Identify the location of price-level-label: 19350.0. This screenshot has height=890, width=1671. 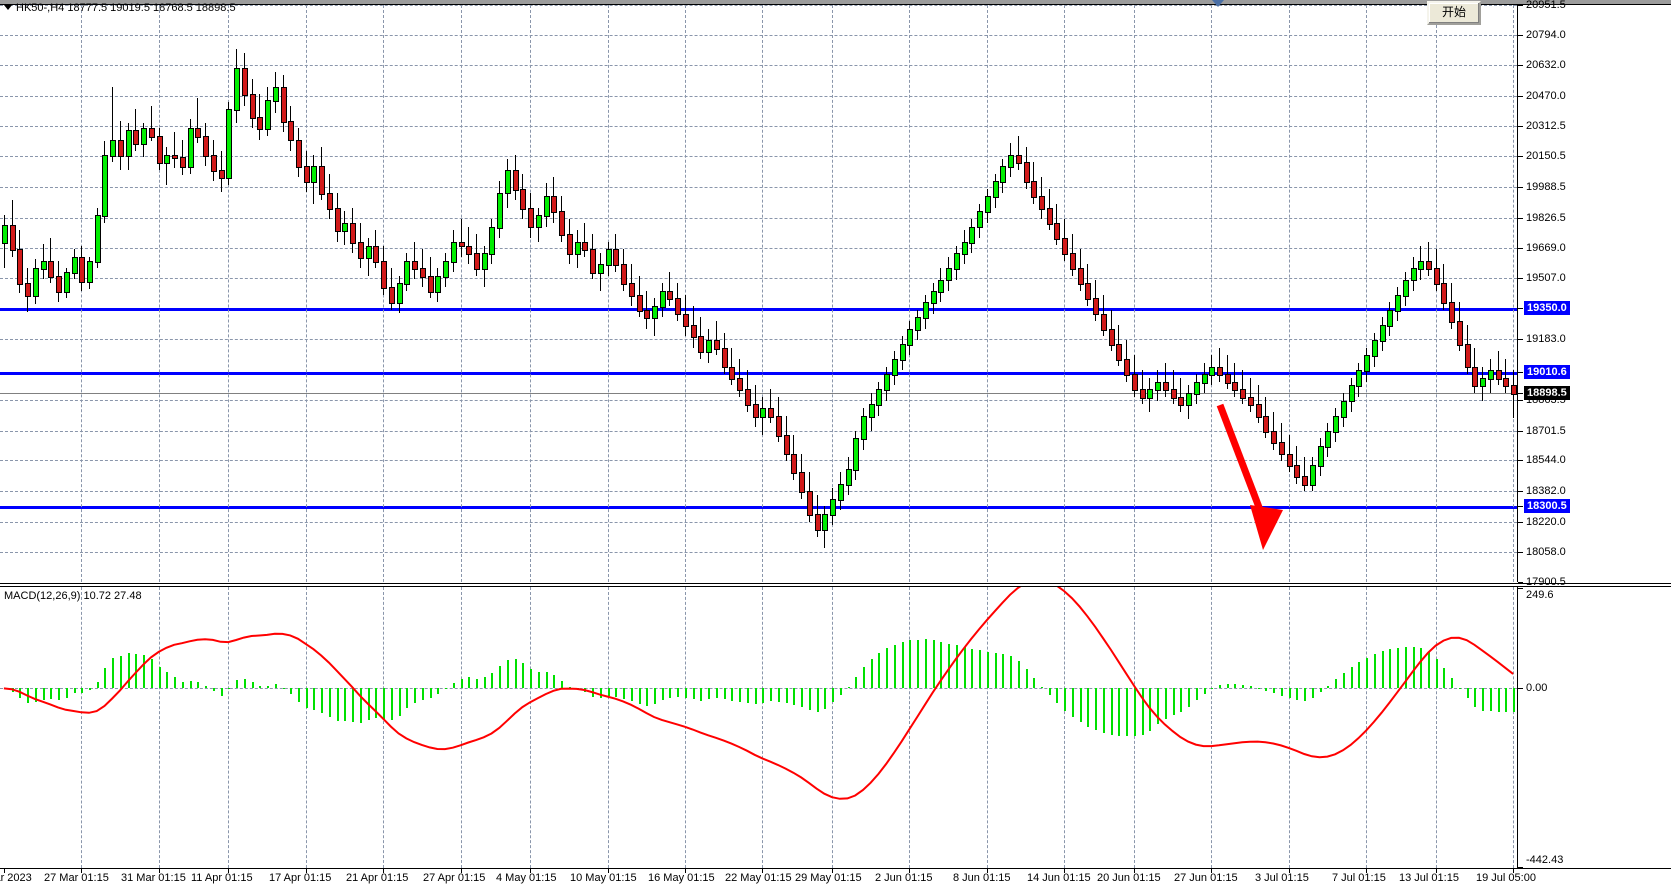
(1547, 308).